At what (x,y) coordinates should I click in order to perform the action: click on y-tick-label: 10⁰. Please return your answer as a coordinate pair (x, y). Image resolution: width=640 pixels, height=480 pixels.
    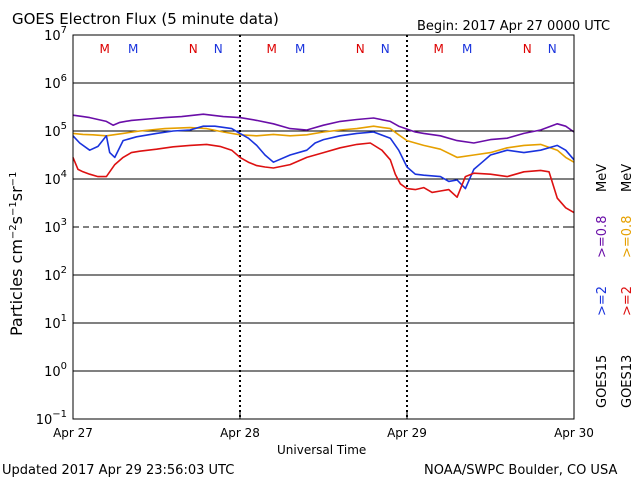
    Looking at the image, I should click on (55, 370).